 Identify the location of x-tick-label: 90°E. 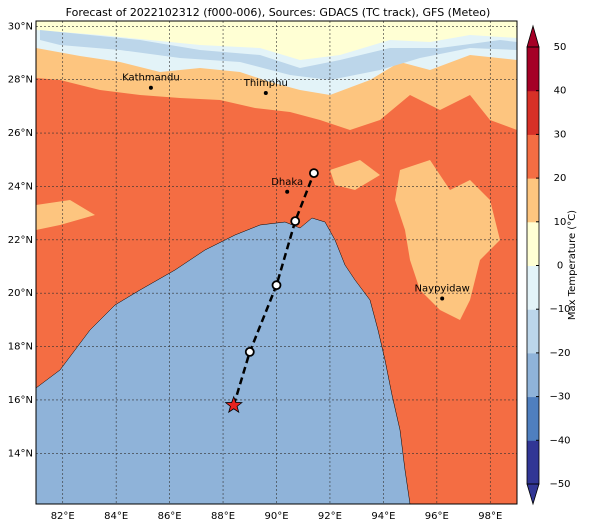
(276, 516).